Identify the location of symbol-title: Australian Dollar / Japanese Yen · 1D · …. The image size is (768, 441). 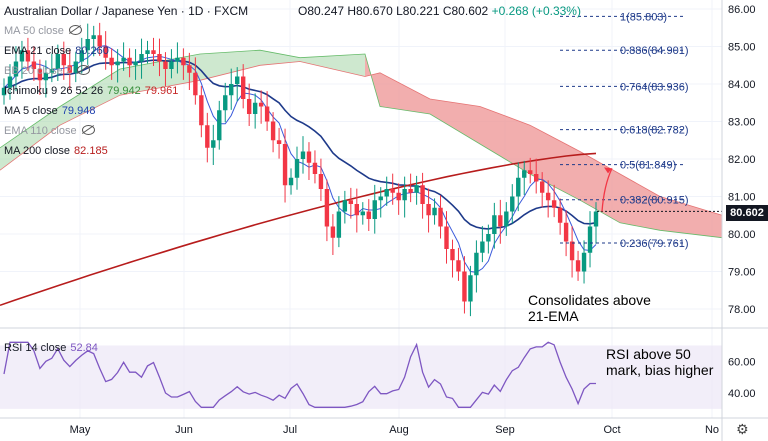
(126, 11).